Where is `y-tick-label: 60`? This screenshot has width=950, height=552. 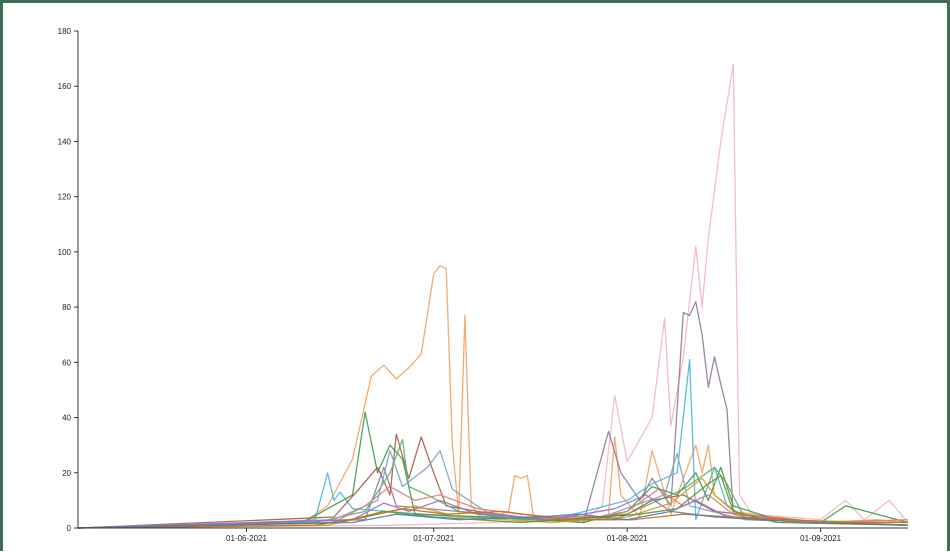
y-tick-label: 60 is located at coordinates (66, 362).